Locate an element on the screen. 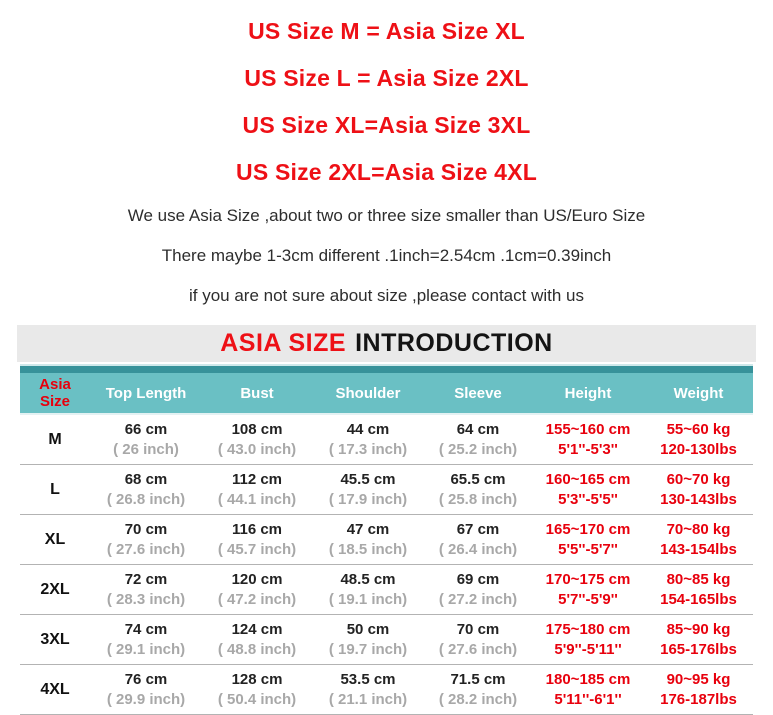 This screenshot has width=773, height=715. cm-value: 47 cm is located at coordinates (368, 529).